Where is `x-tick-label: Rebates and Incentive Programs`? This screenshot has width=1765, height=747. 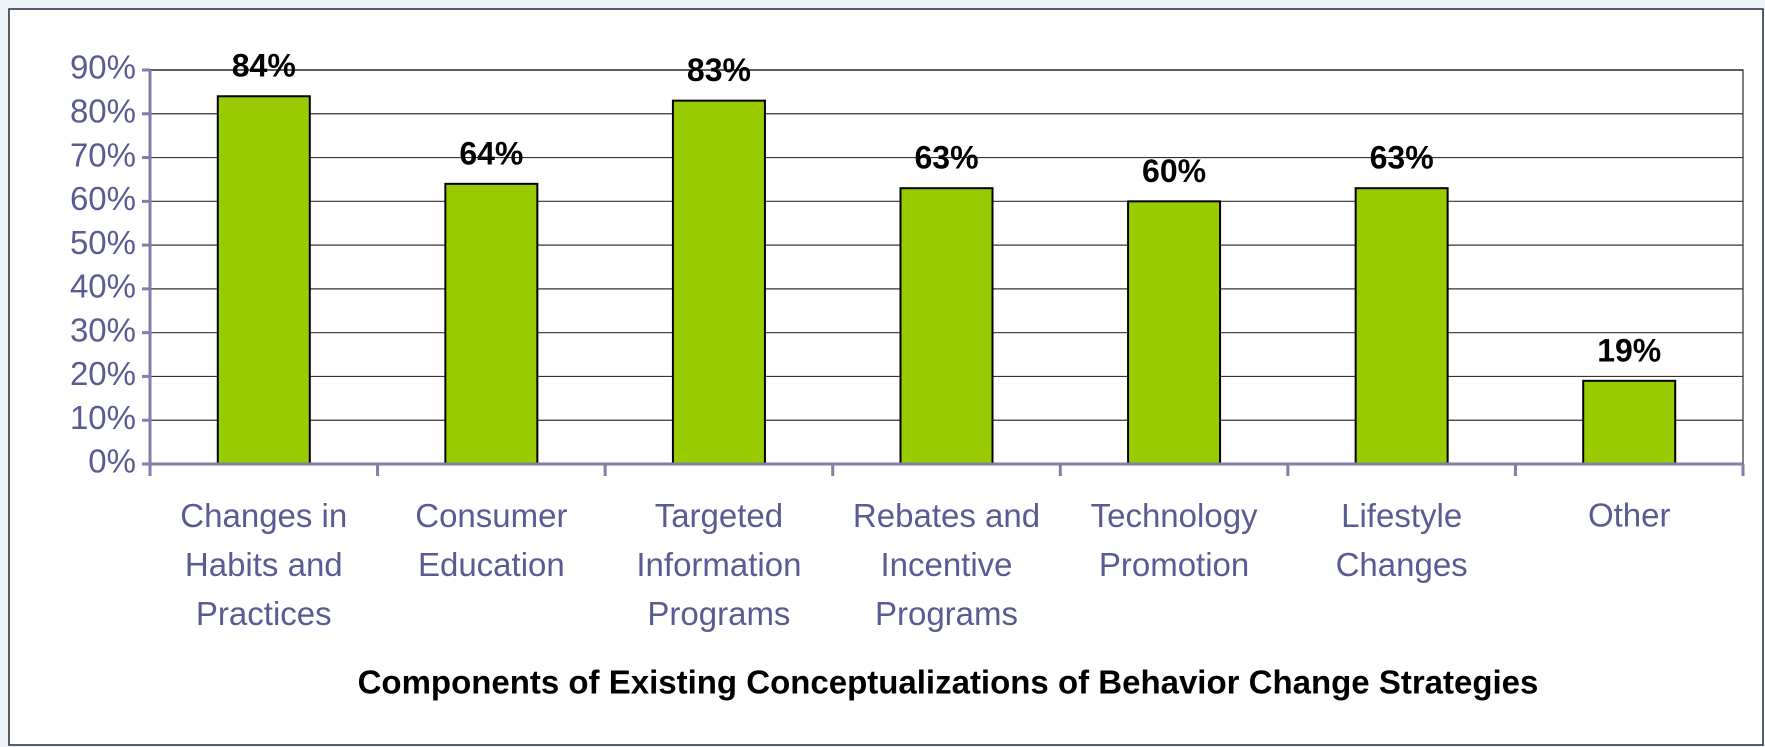 x-tick-label: Rebates and Incentive Programs is located at coordinates (946, 564).